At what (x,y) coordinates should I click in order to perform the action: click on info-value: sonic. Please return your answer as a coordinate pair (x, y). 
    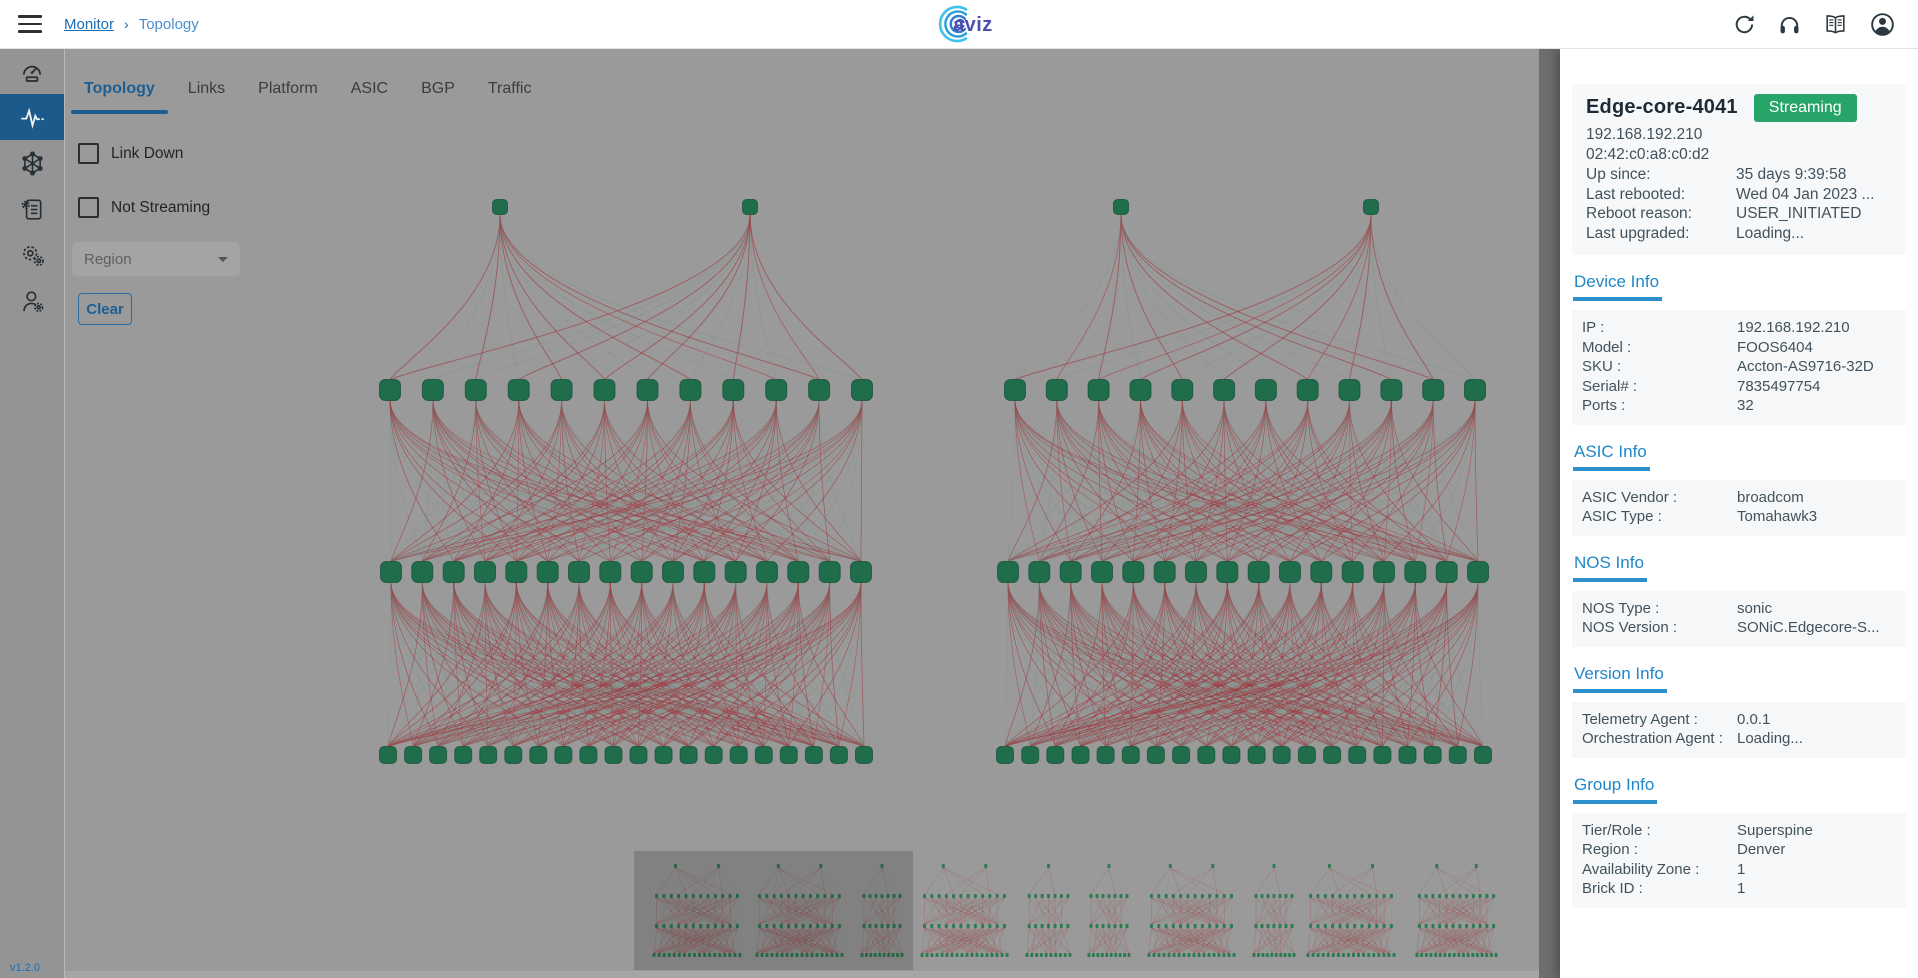
    Looking at the image, I should click on (1755, 608).